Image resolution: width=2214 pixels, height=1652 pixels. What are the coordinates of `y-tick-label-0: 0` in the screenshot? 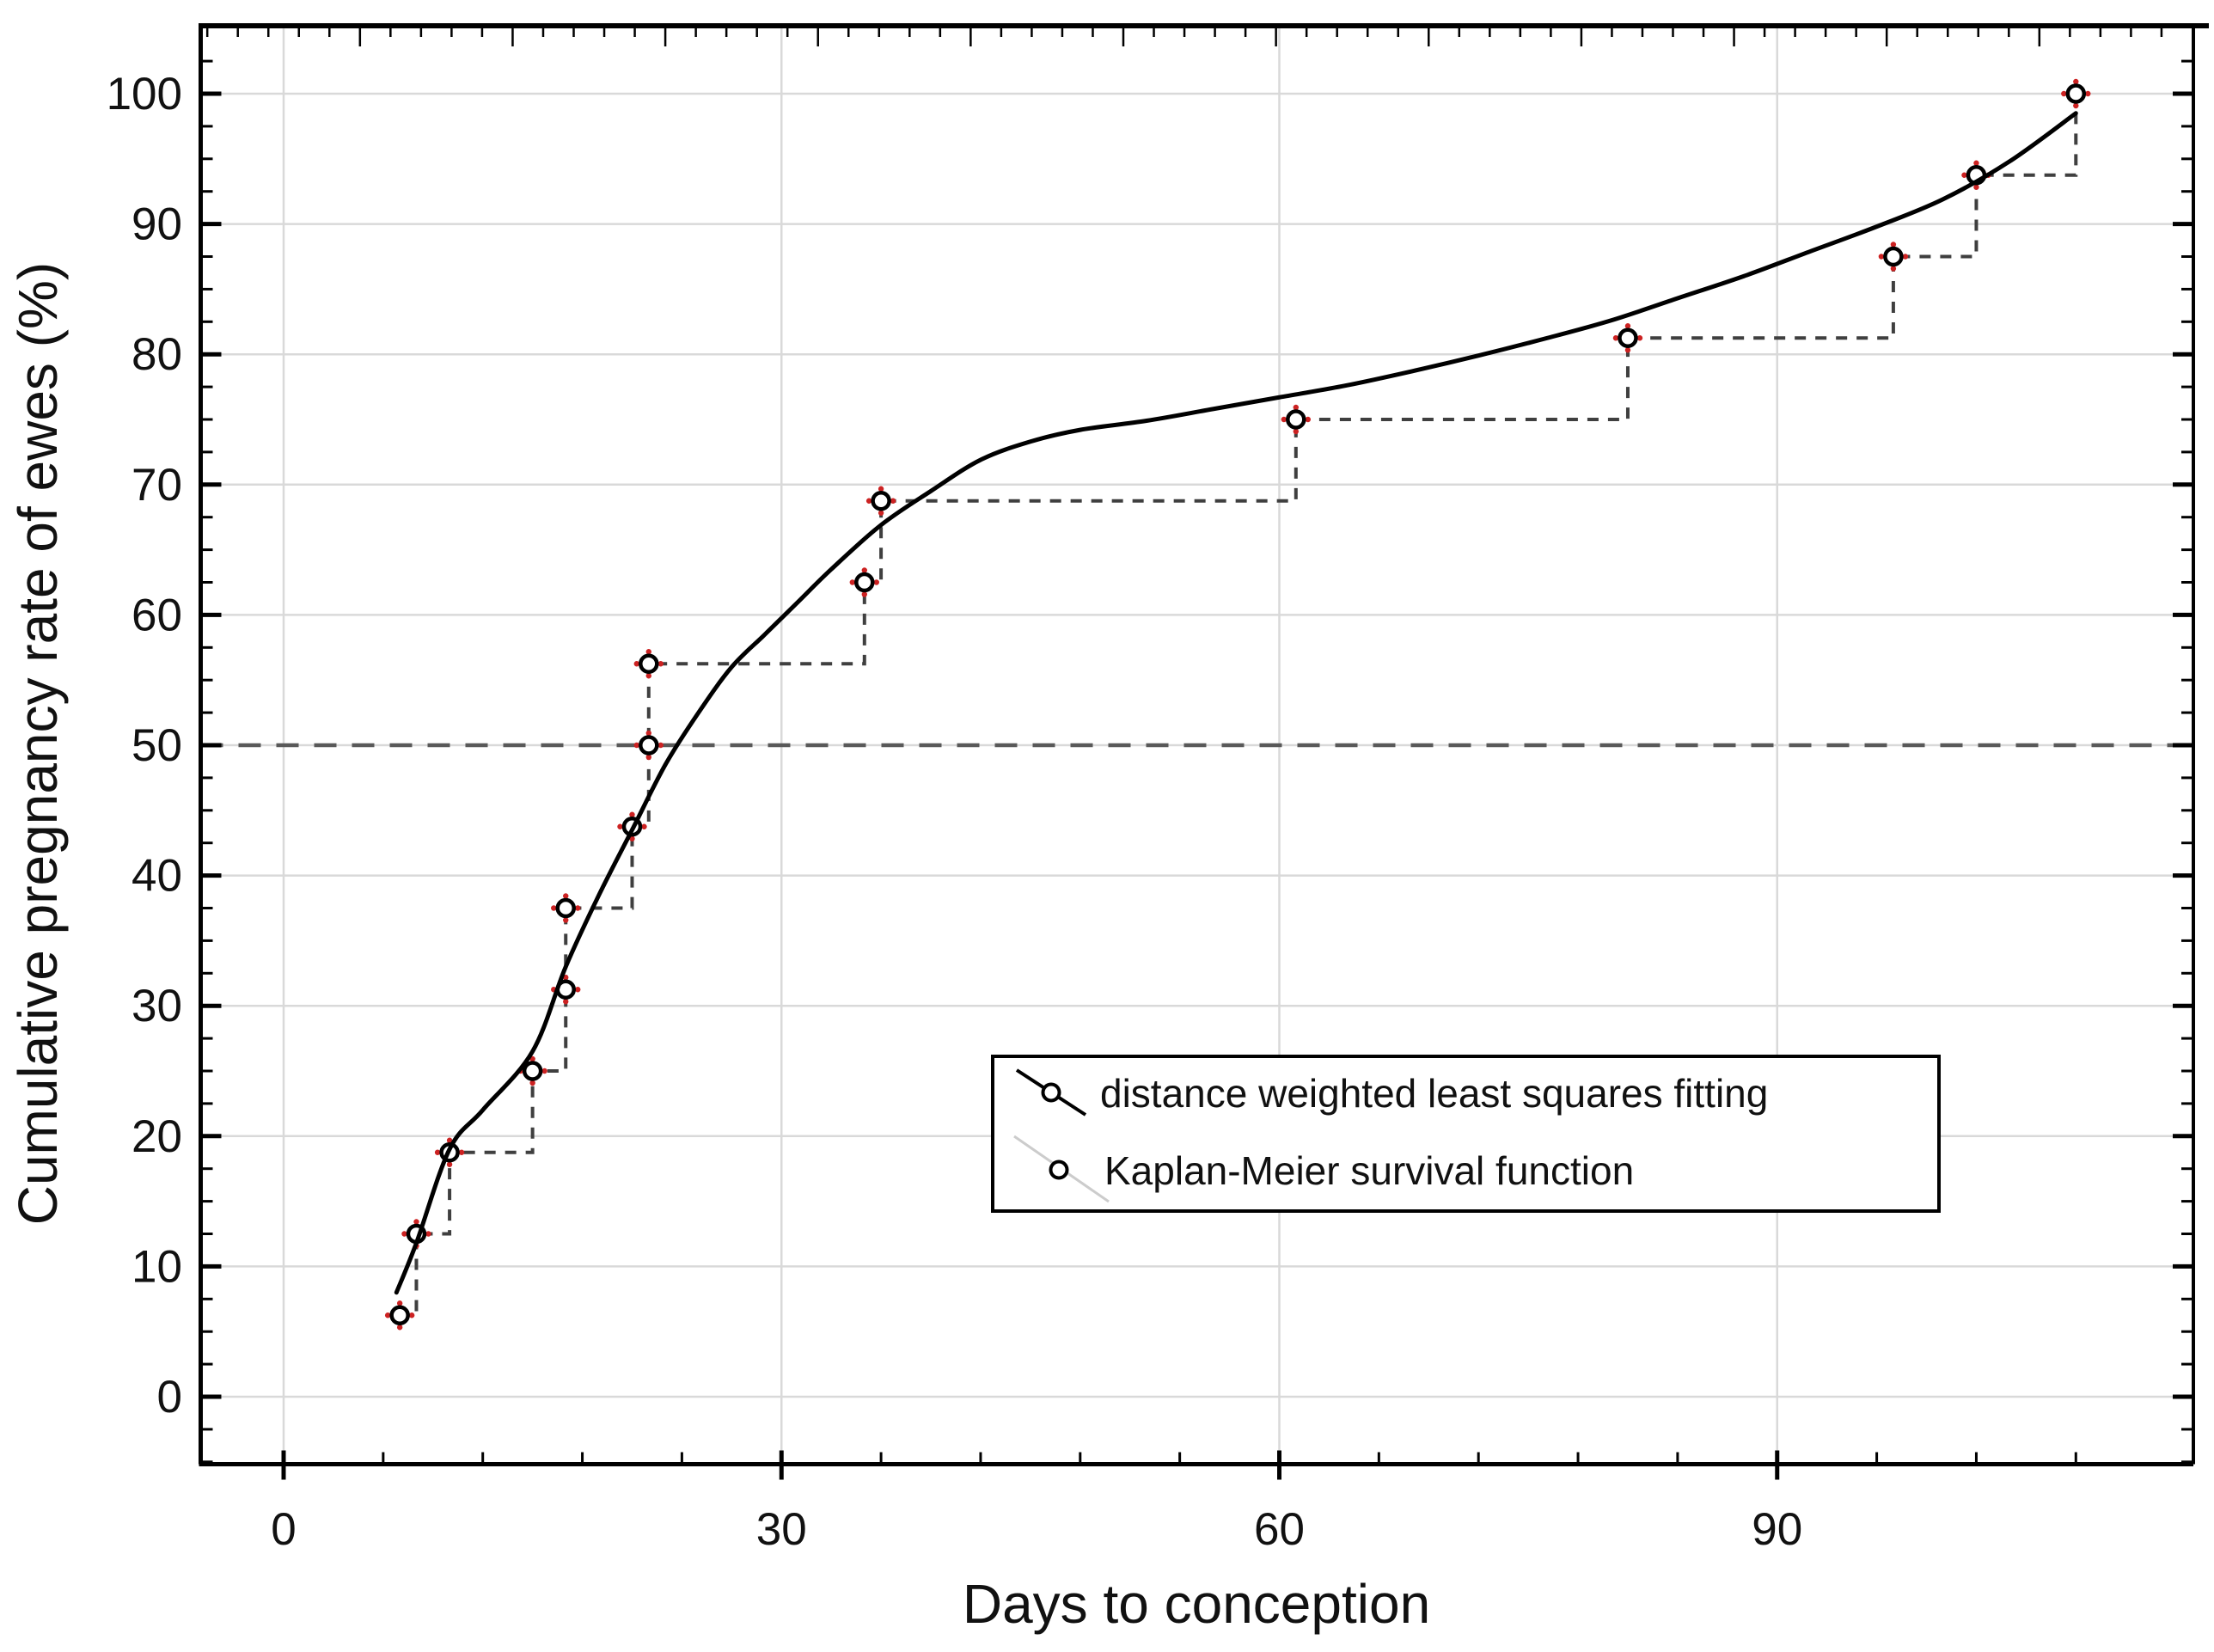 It's located at (170, 1397).